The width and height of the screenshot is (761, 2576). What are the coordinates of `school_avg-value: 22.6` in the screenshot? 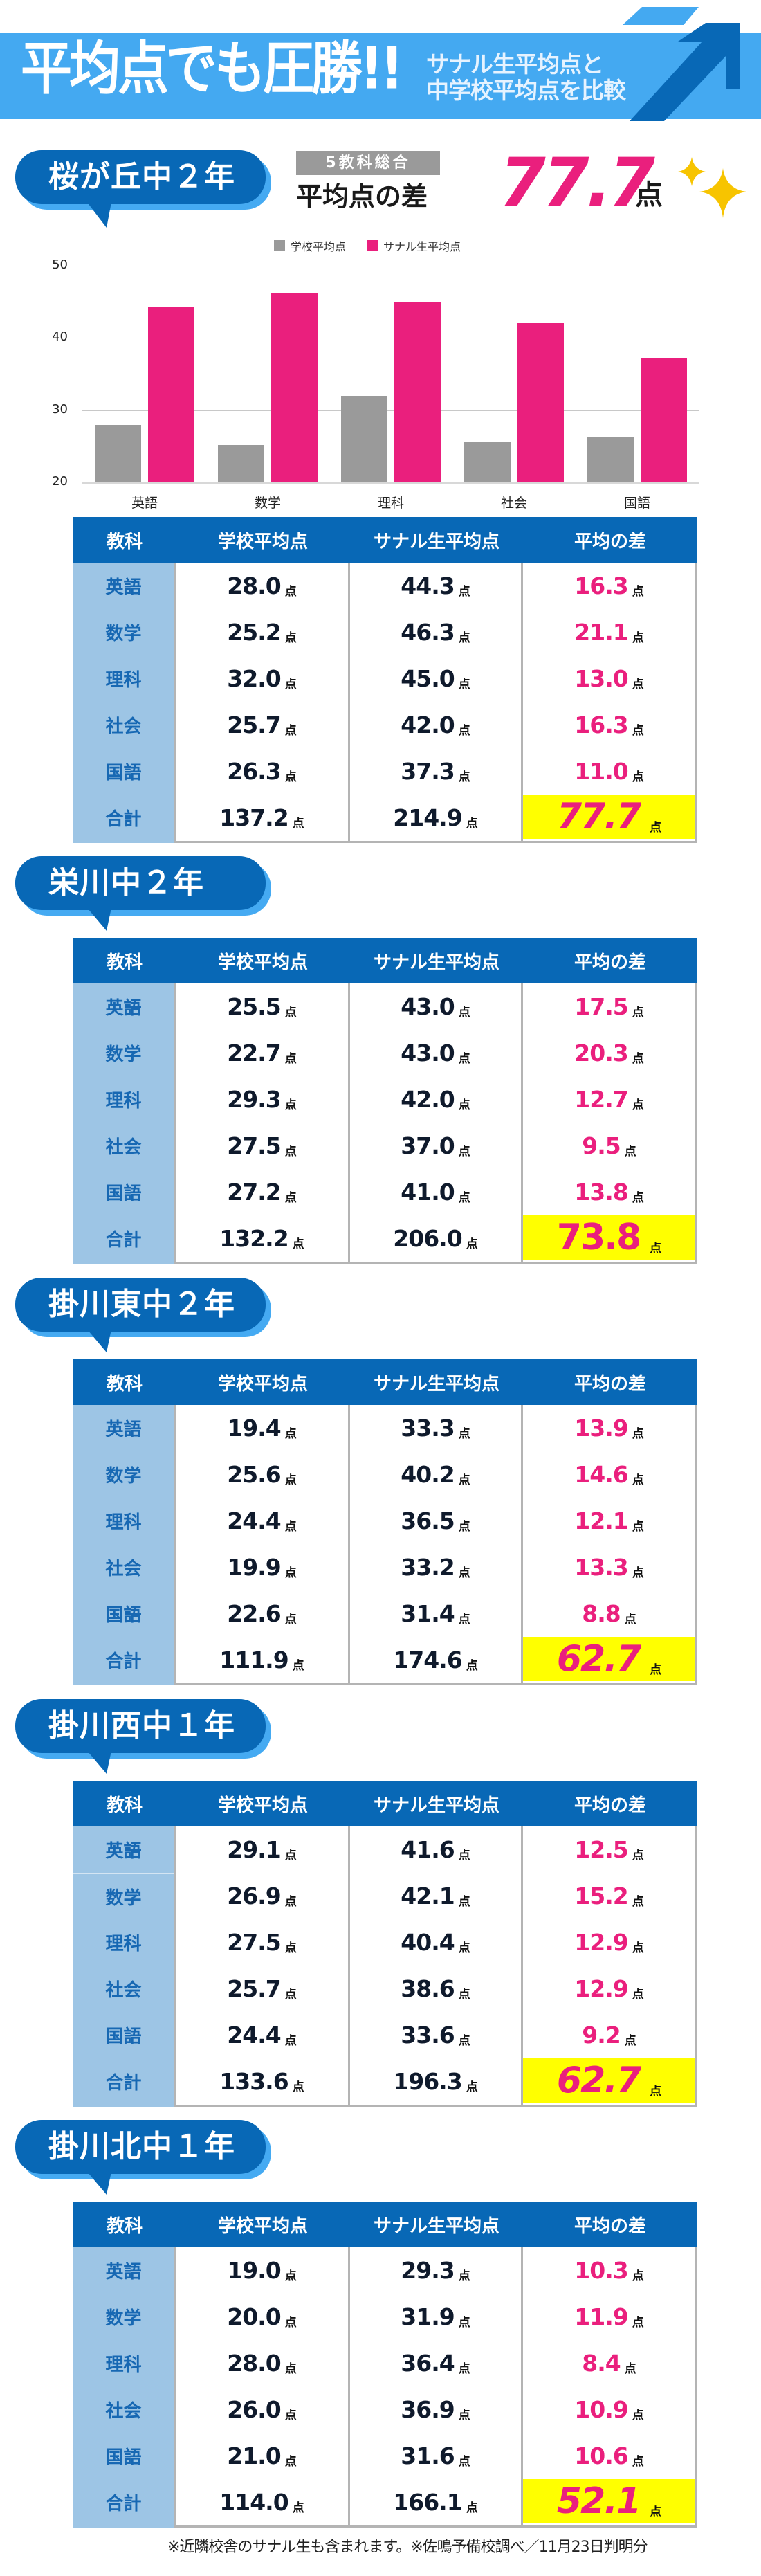 It's located at (254, 1613).